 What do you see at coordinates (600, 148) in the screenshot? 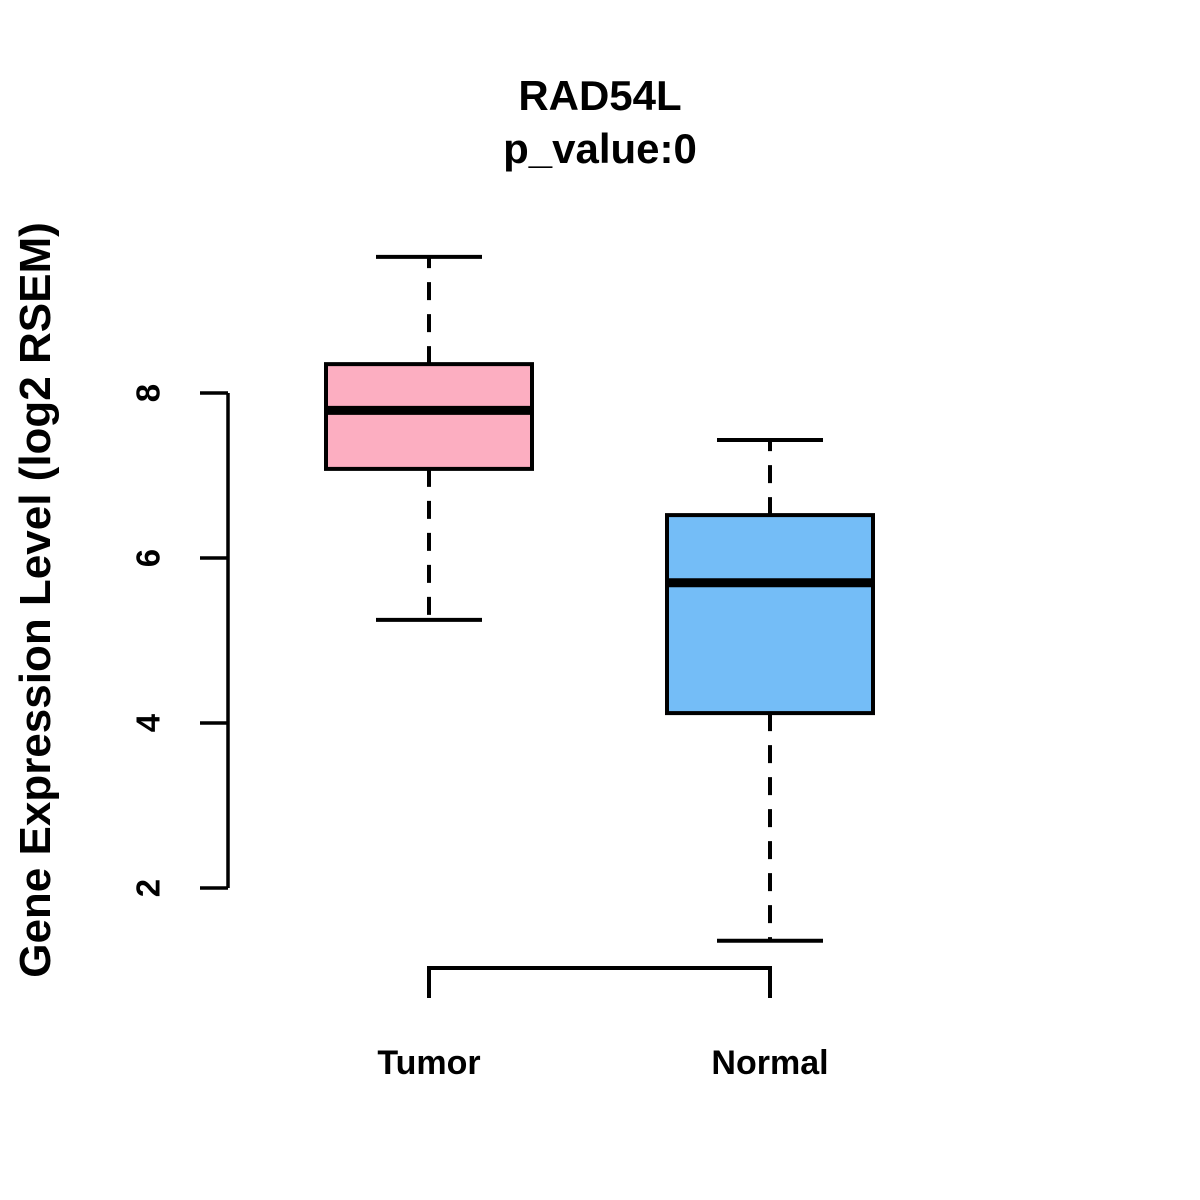
I see `chart-subtitle: p_value:0` at bounding box center [600, 148].